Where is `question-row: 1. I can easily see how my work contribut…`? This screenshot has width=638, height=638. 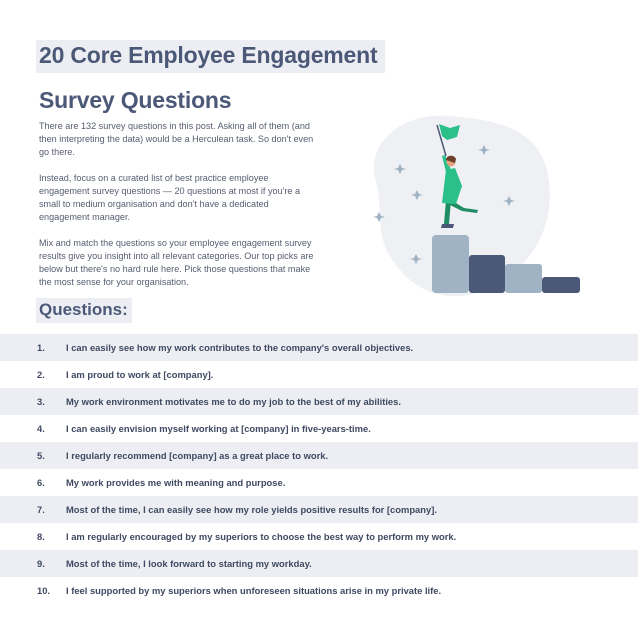
question-row: 1. I can easily see how my work contribut… is located at coordinates (319, 347).